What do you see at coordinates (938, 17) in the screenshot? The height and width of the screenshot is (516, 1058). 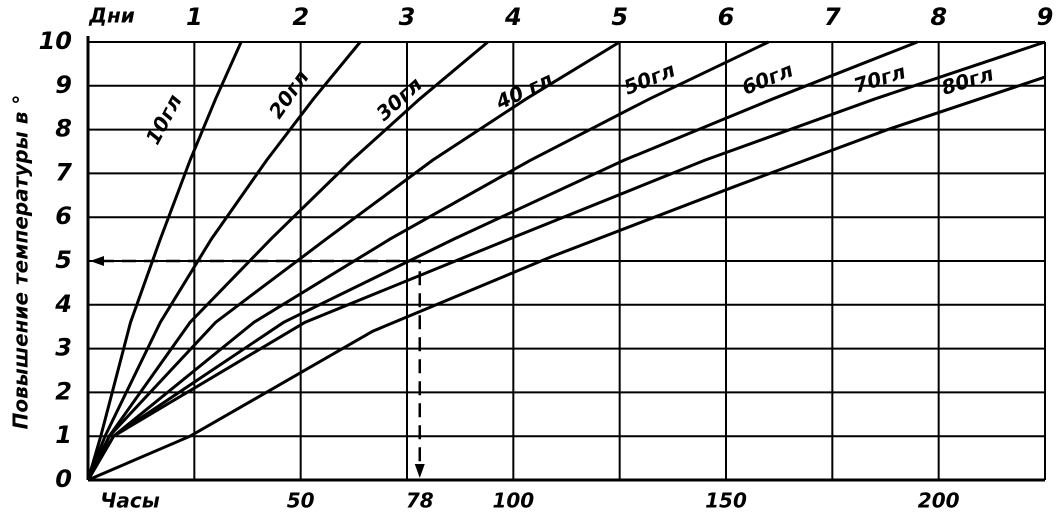 I see `x2-tick-label: 8` at bounding box center [938, 17].